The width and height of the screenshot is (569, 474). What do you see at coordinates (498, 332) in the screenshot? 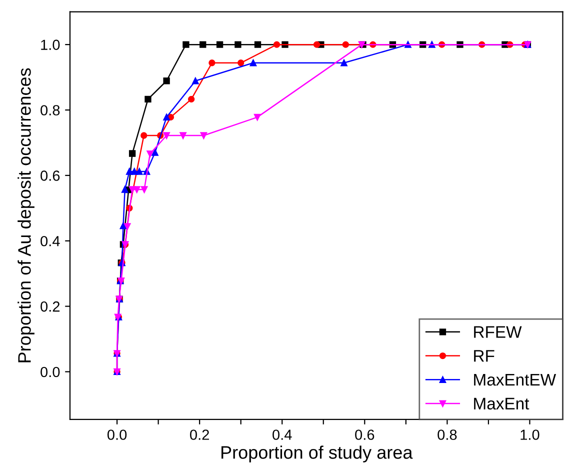
I see `legend-label: RFEW` at bounding box center [498, 332].